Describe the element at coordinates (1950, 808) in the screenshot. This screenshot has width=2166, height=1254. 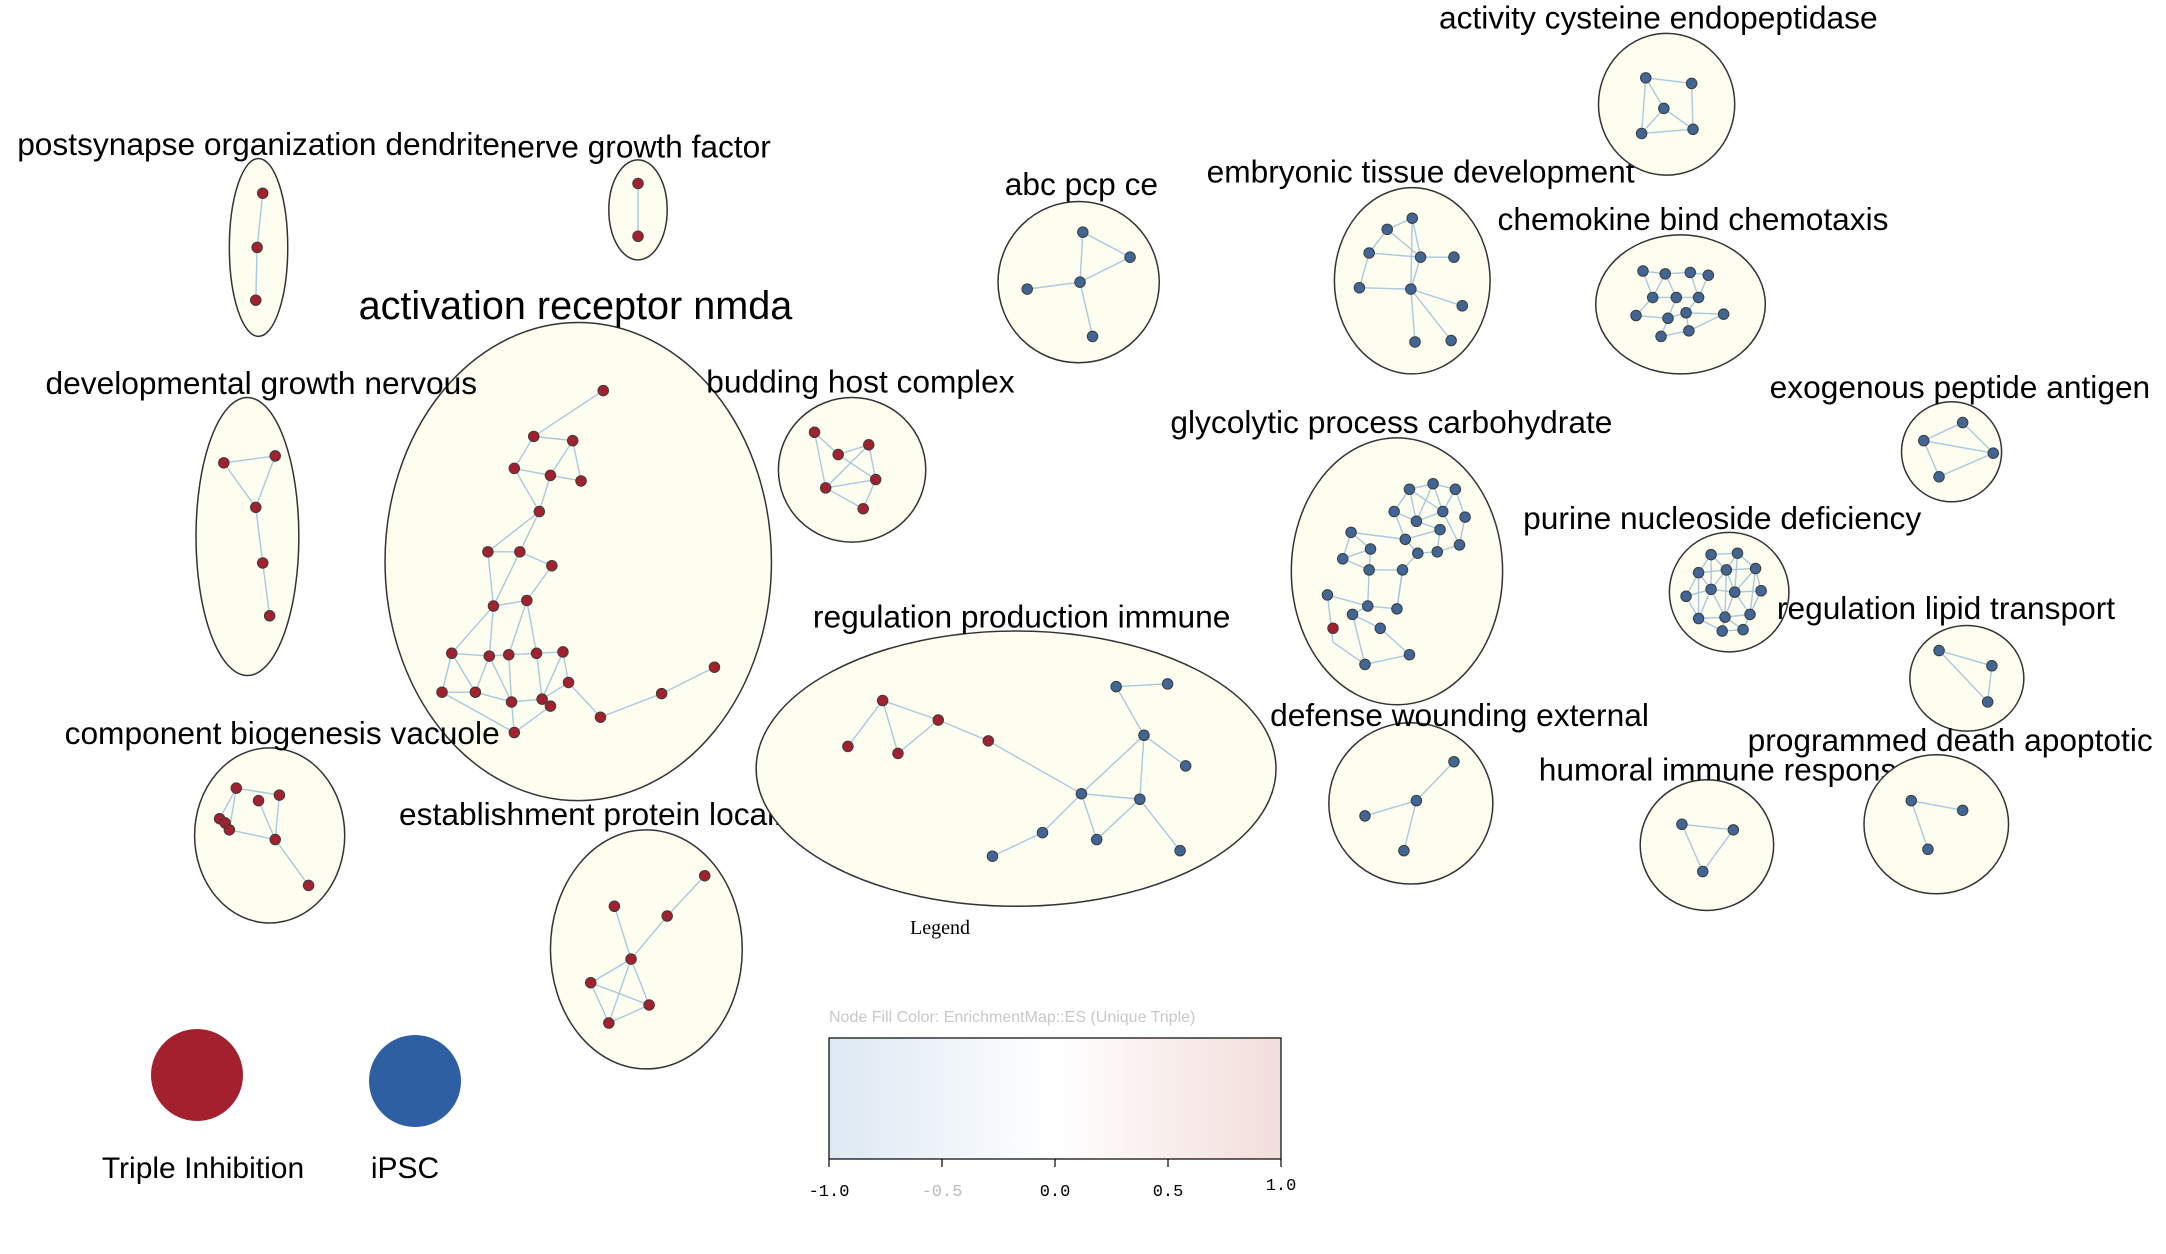
I see `cluster-c19: programmed death apoptotic` at that location.